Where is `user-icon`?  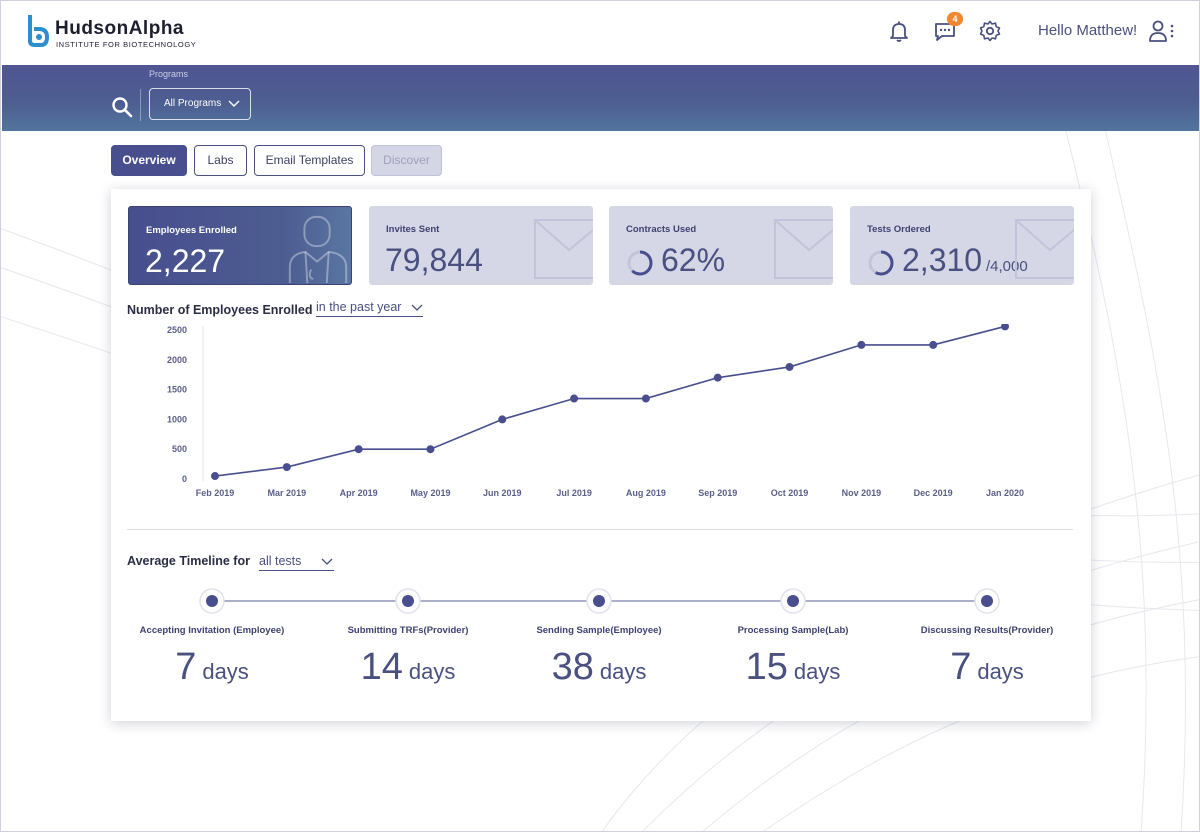
user-icon is located at coordinates (1162, 31).